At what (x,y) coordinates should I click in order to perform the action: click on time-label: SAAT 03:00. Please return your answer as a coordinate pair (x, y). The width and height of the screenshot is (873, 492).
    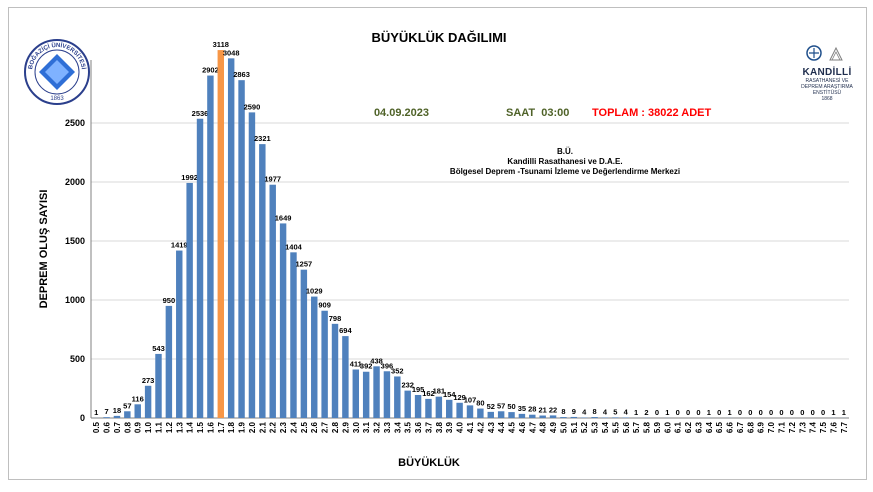
    Looking at the image, I should click on (537, 113).